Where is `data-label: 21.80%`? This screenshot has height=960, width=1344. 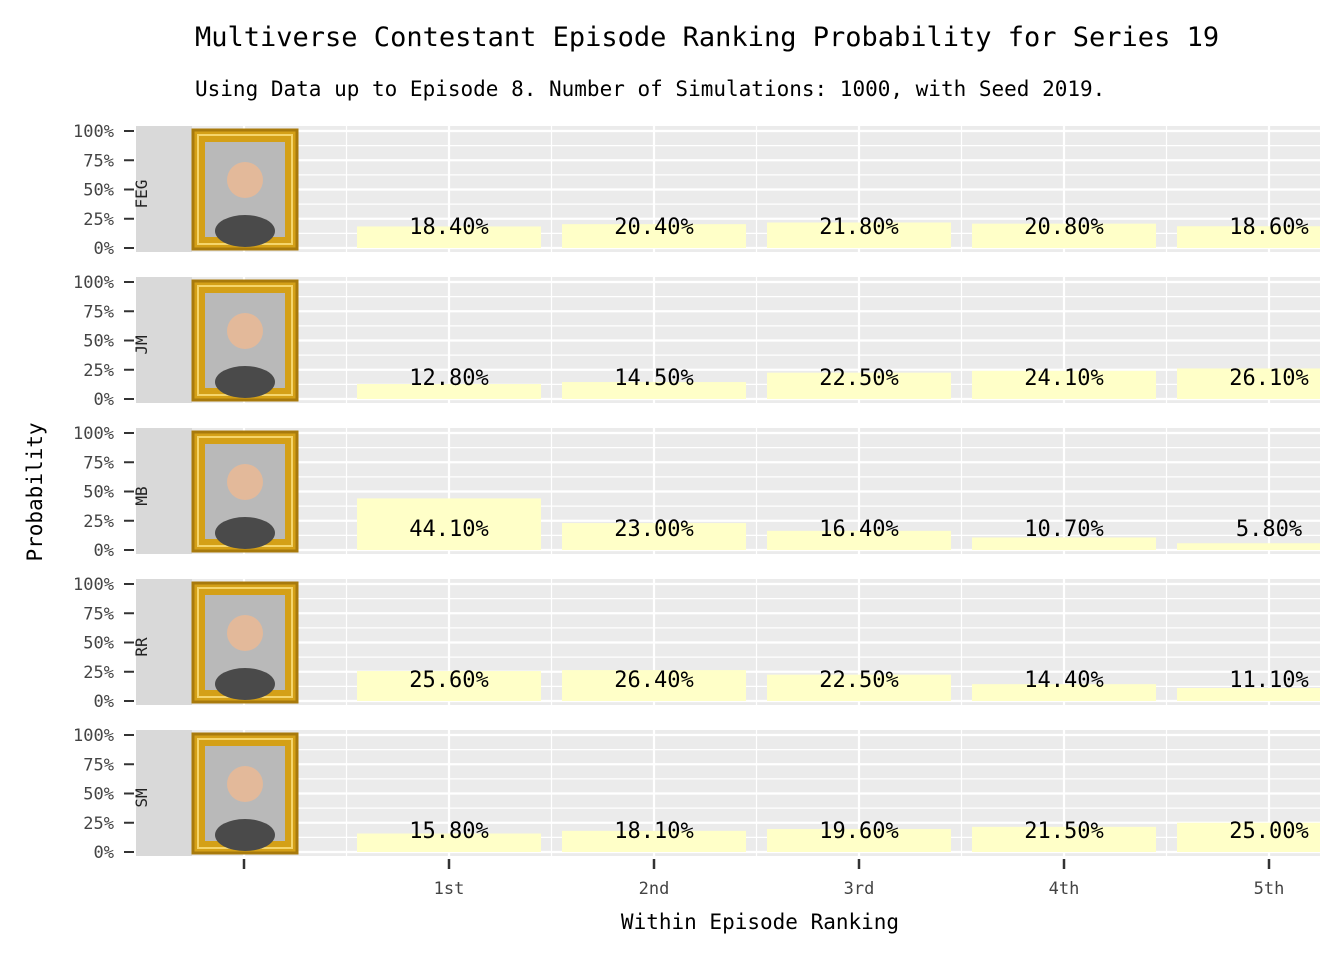
data-label: 21.80% is located at coordinates (858, 227).